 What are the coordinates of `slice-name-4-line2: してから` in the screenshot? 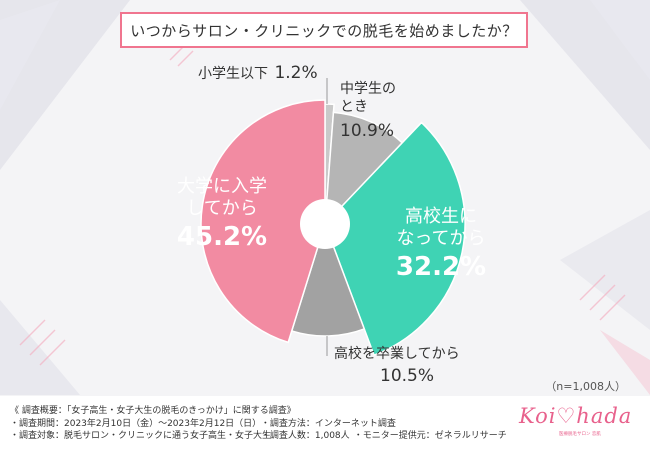 It's located at (222, 208).